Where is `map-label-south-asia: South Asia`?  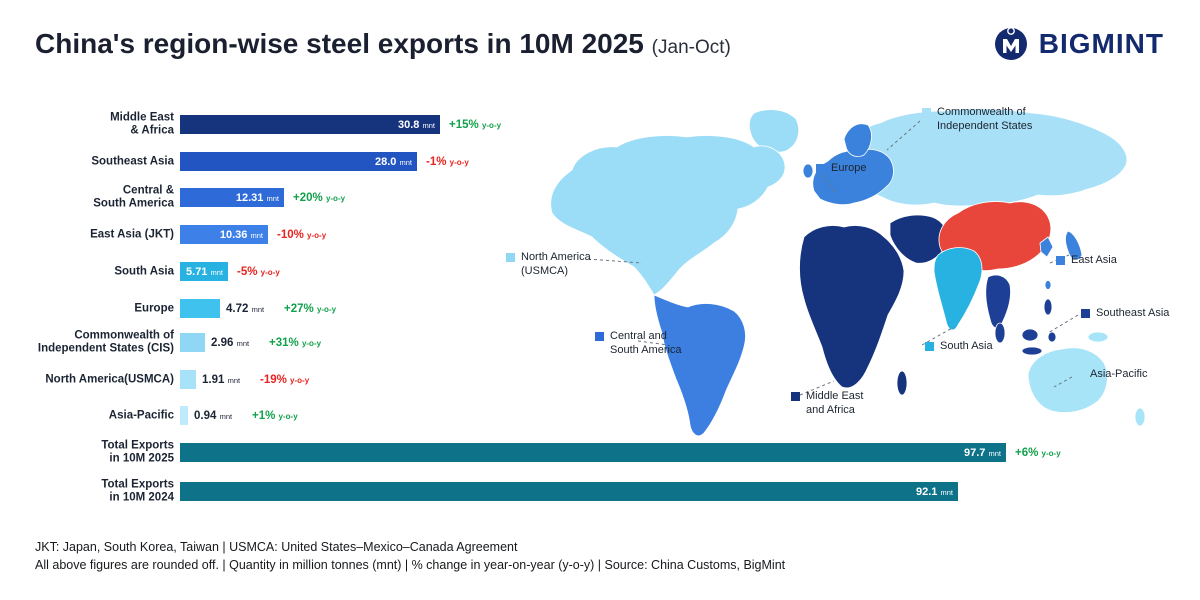
map-label-south-asia: South Asia is located at coordinates (959, 347).